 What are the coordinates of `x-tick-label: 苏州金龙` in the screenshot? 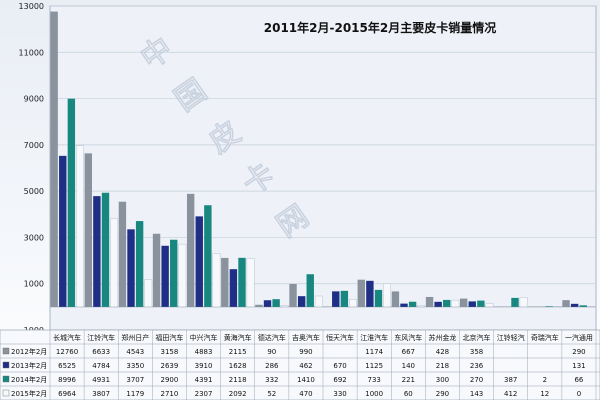 It's located at (442, 337).